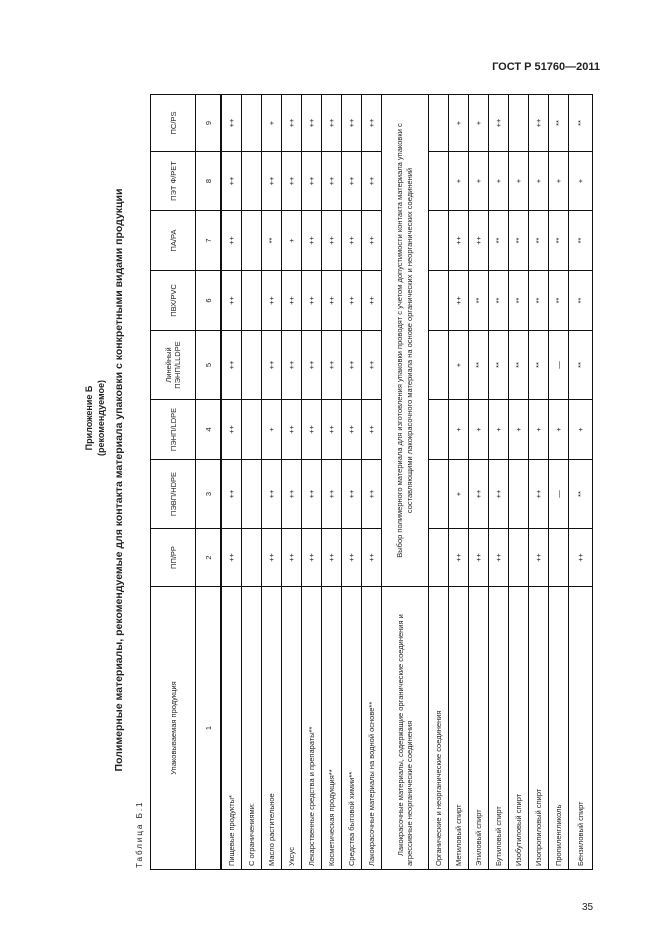 The height and width of the screenshot is (936, 661). What do you see at coordinates (458, 728) in the screenshot?
I see `product-cell: Метиловый спирт` at bounding box center [458, 728].